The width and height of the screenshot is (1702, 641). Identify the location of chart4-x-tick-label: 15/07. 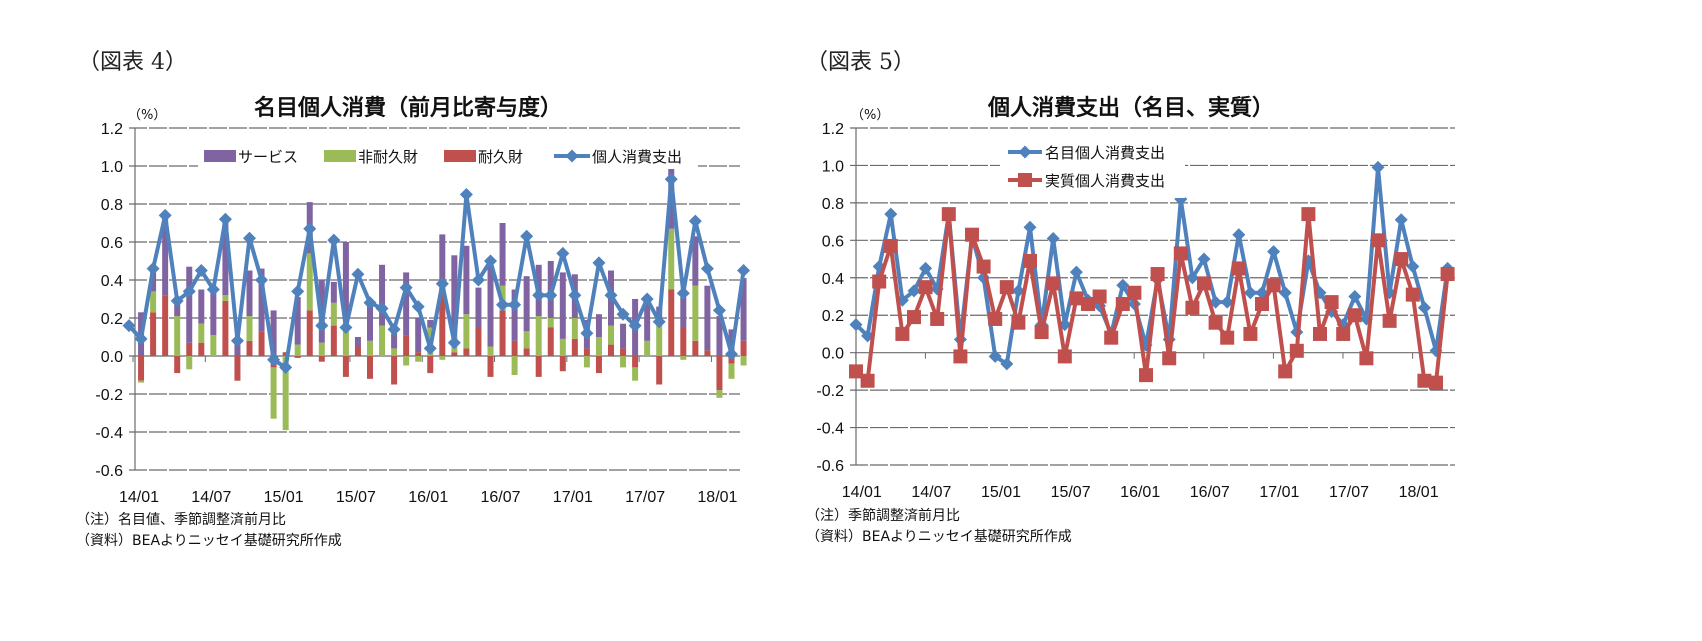
(356, 497).